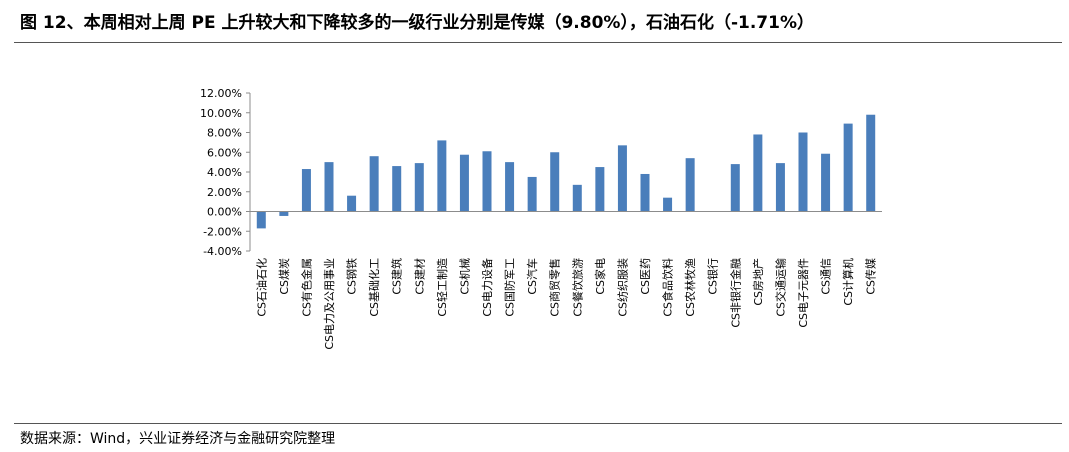 This screenshot has width=1069, height=452. I want to click on category-label: CS电力设备, so click(487, 287).